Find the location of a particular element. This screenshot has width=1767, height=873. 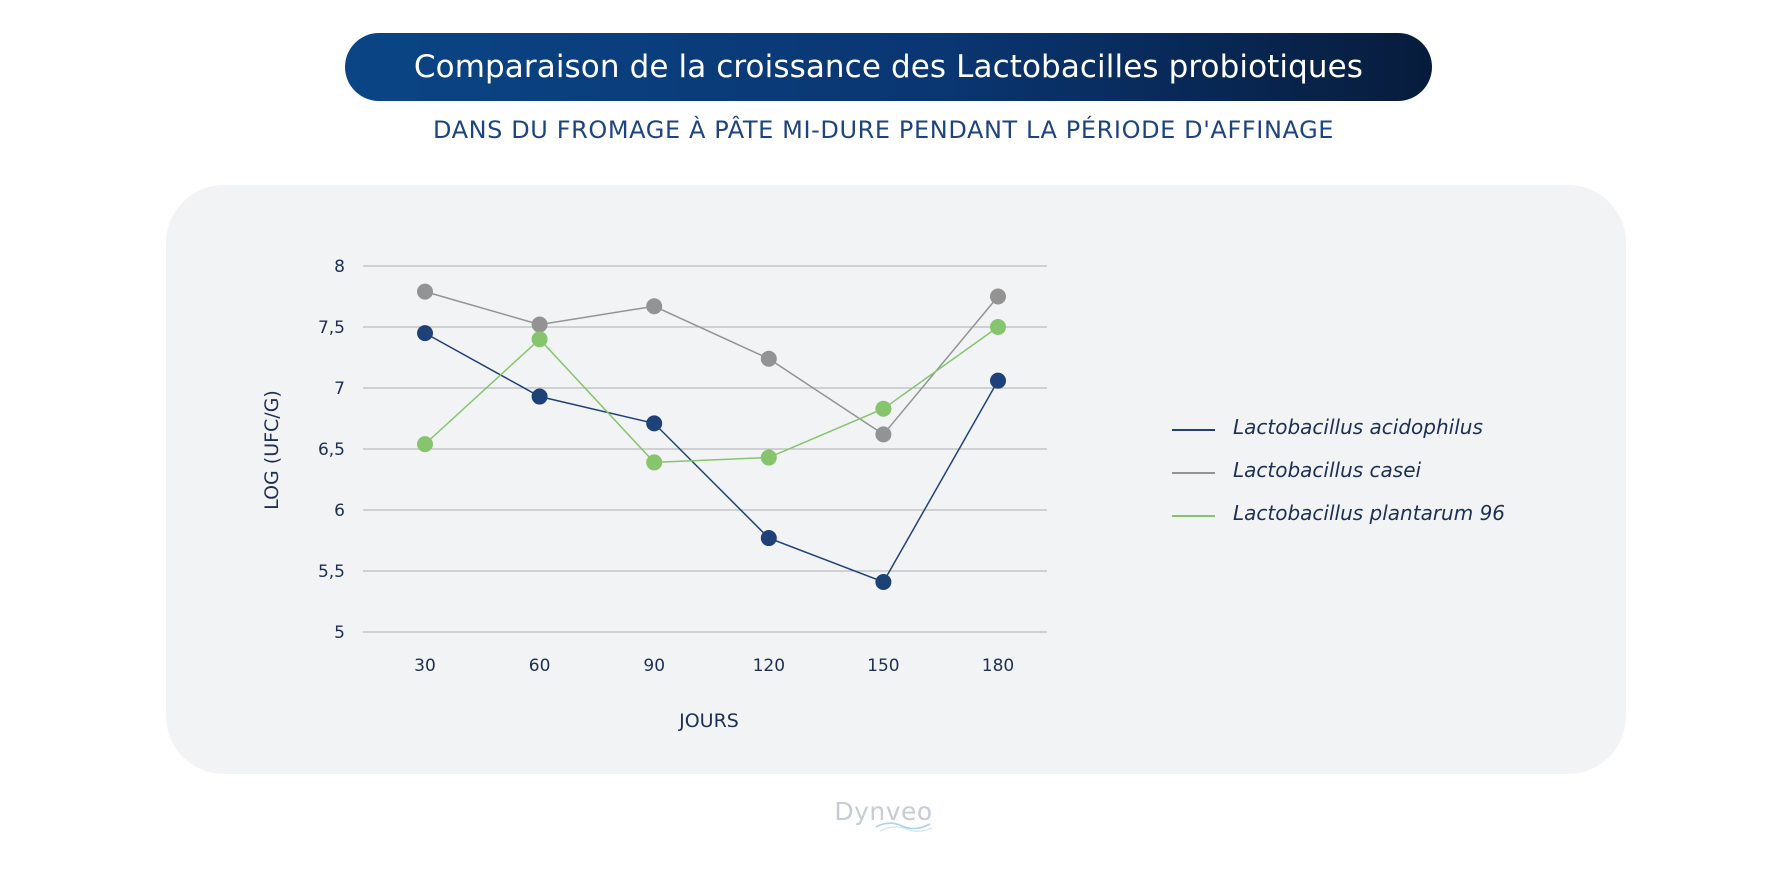

x-tick-label: 180 is located at coordinates (998, 666).